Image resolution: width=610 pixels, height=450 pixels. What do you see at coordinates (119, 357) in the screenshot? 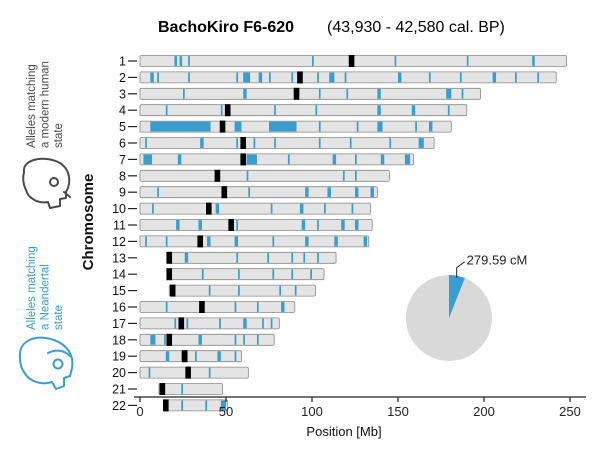
I see `chromosome-label: 19` at bounding box center [119, 357].